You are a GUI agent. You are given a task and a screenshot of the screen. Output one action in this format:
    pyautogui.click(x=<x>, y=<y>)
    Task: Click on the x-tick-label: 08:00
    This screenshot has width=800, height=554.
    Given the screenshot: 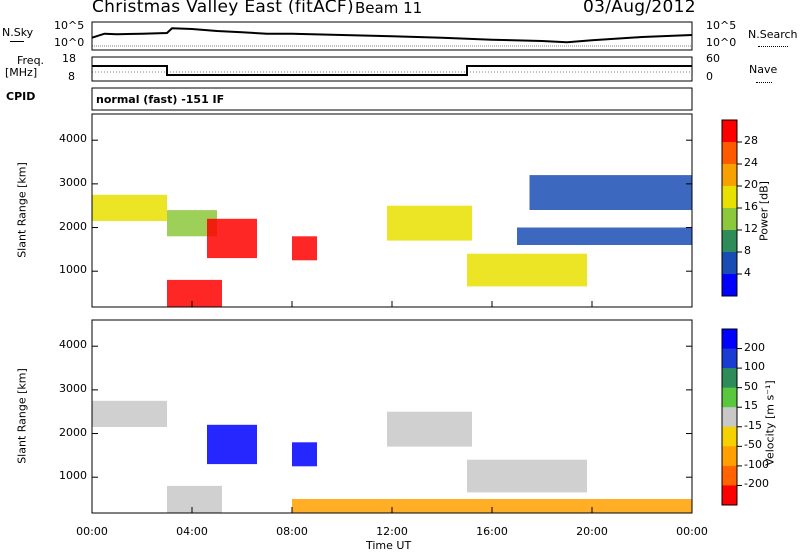 What is the action you would take?
    pyautogui.click(x=292, y=531)
    